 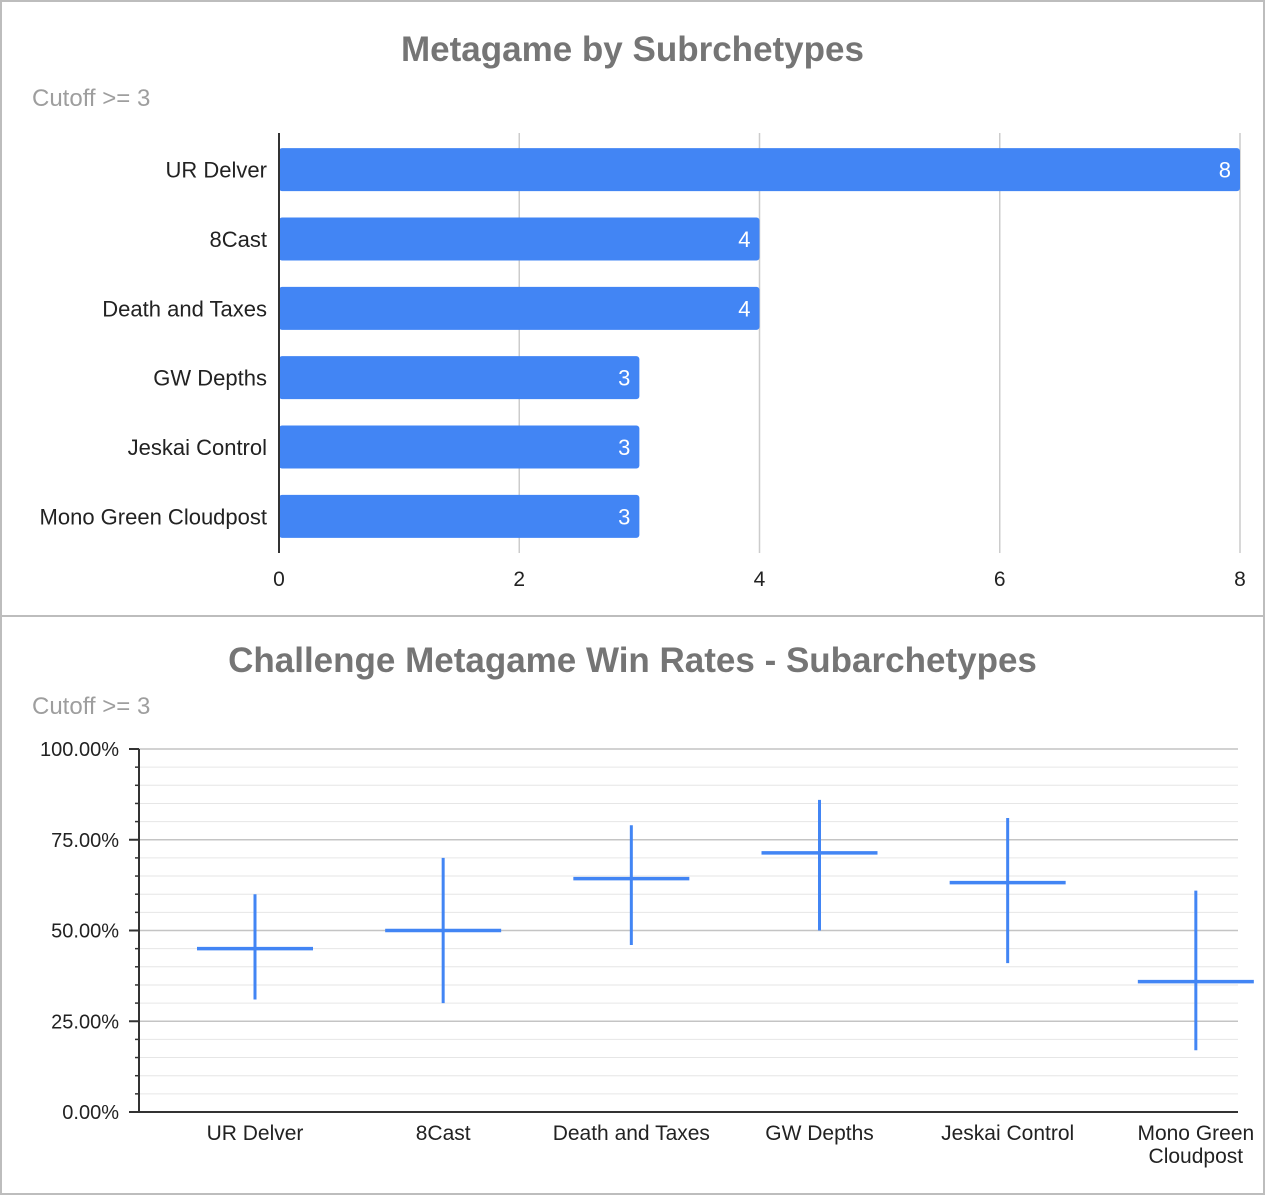 I want to click on x-category-label: Mono GreenCloudpost, so click(x=1195, y=1145).